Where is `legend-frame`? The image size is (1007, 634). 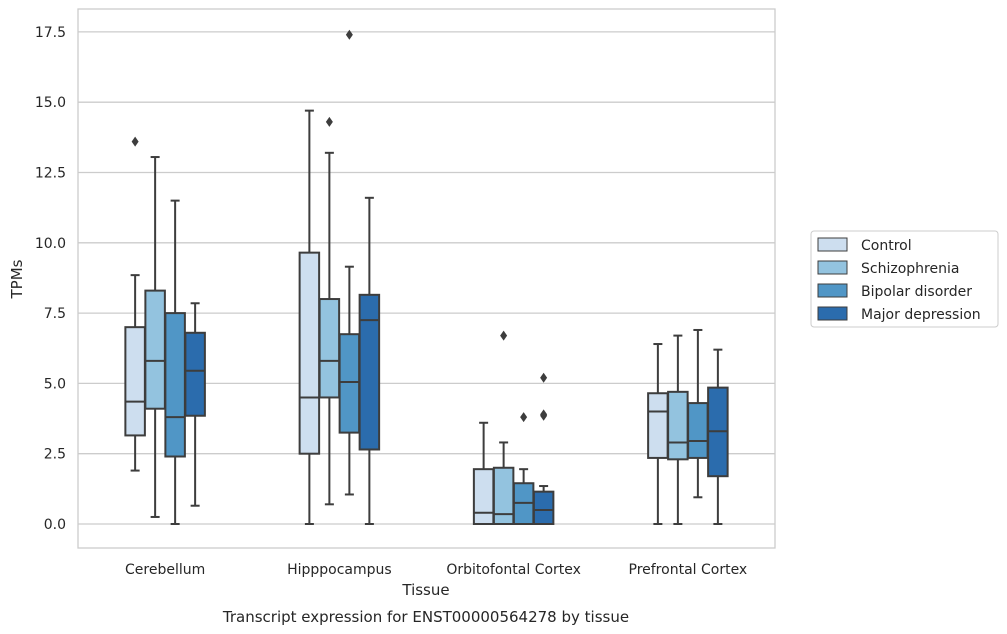 legend-frame is located at coordinates (904, 279).